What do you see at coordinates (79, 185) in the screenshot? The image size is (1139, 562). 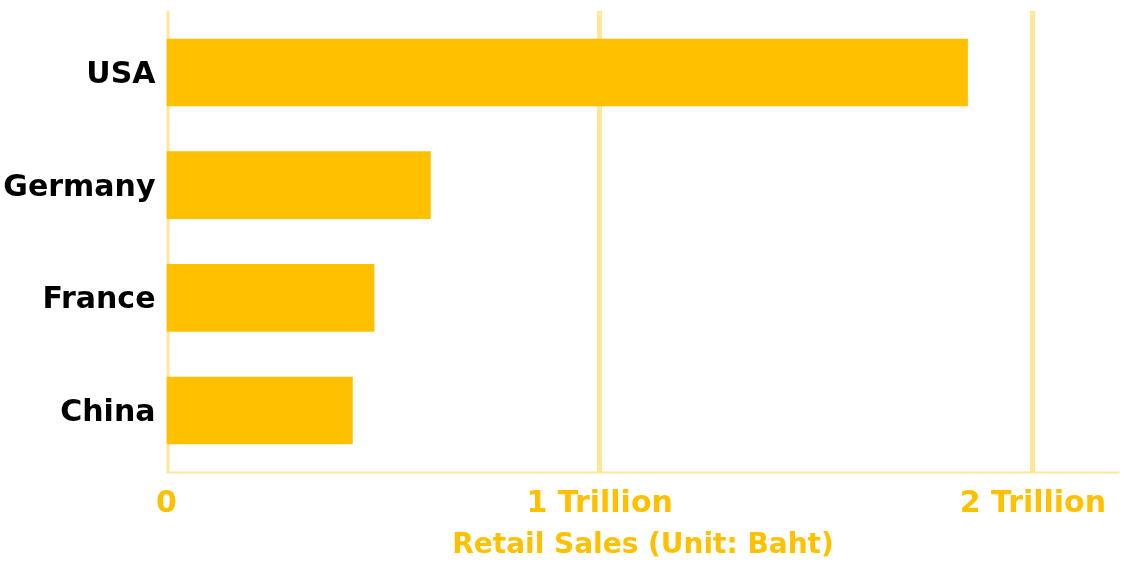 I see `y-tick-label: Germany` at bounding box center [79, 185].